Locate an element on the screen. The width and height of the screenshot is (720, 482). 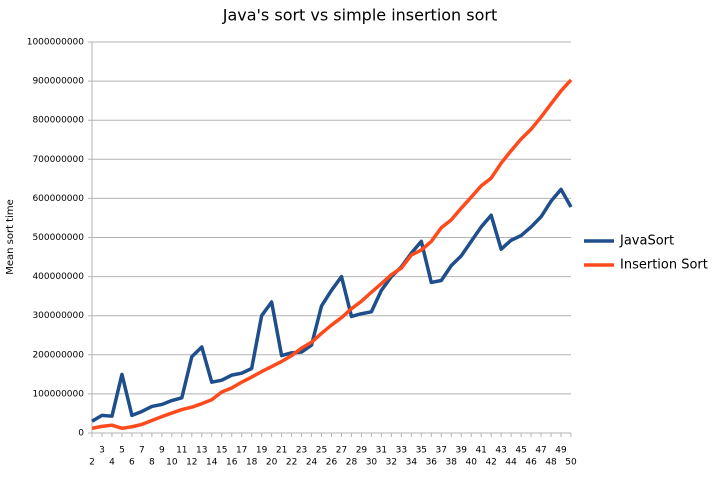
x-tick-label: 18 is located at coordinates (252, 463).